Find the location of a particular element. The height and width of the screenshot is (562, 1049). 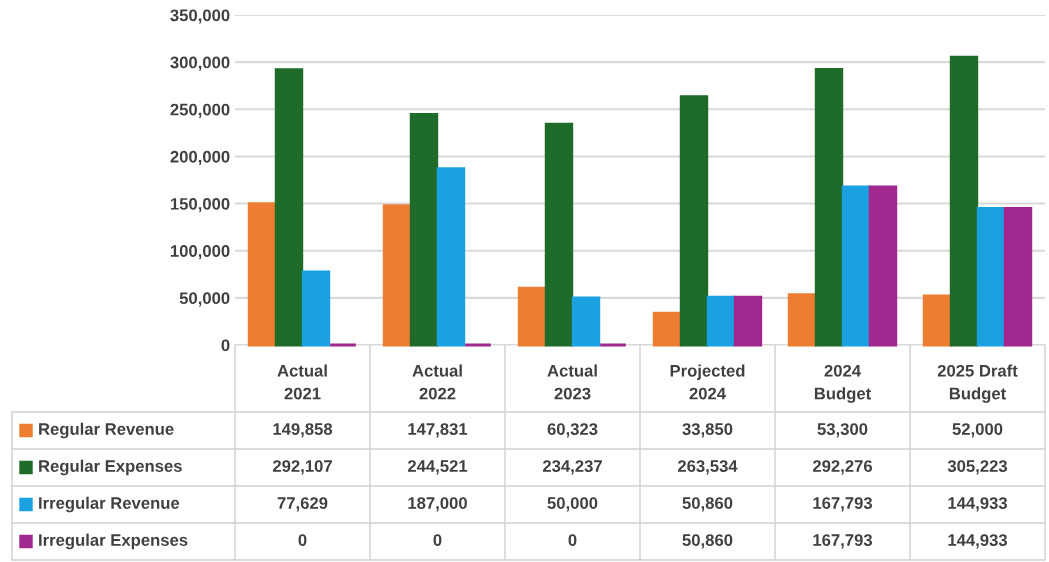

x-tick-label: Projected 2024 is located at coordinates (707, 382).